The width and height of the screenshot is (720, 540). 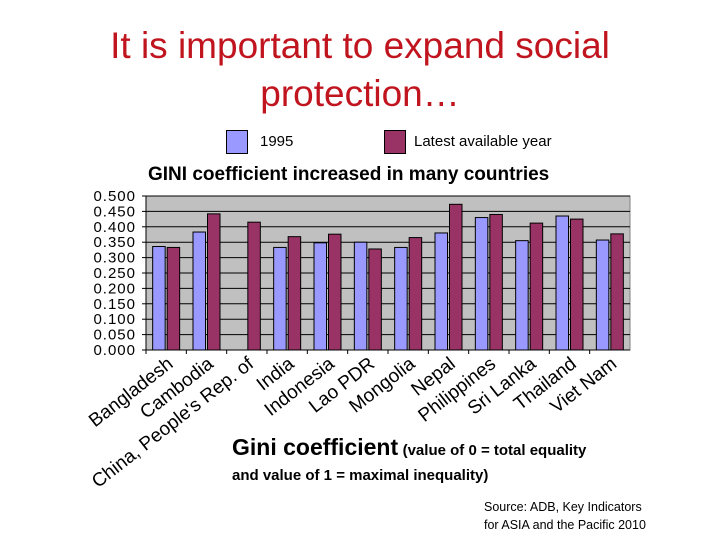 I want to click on y-tick-label: 0.100, so click(x=114, y=319).